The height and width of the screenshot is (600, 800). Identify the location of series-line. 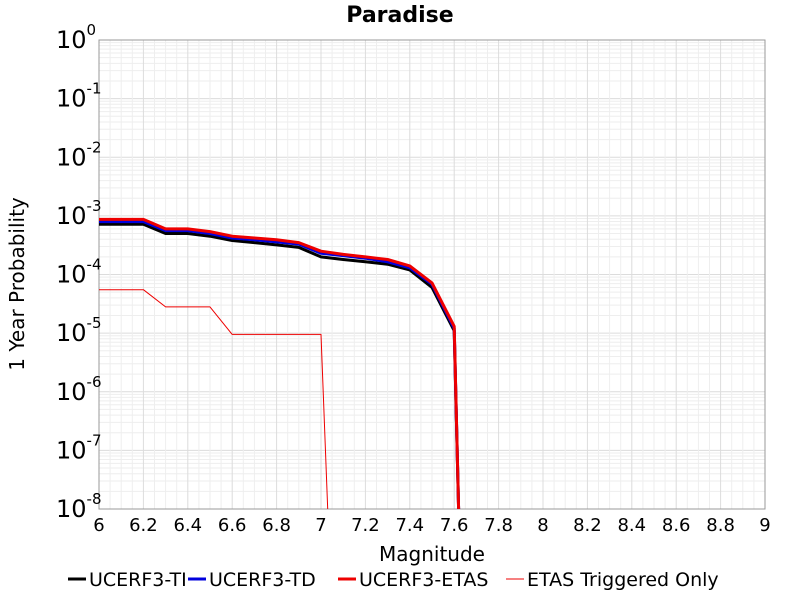
(214, 399).